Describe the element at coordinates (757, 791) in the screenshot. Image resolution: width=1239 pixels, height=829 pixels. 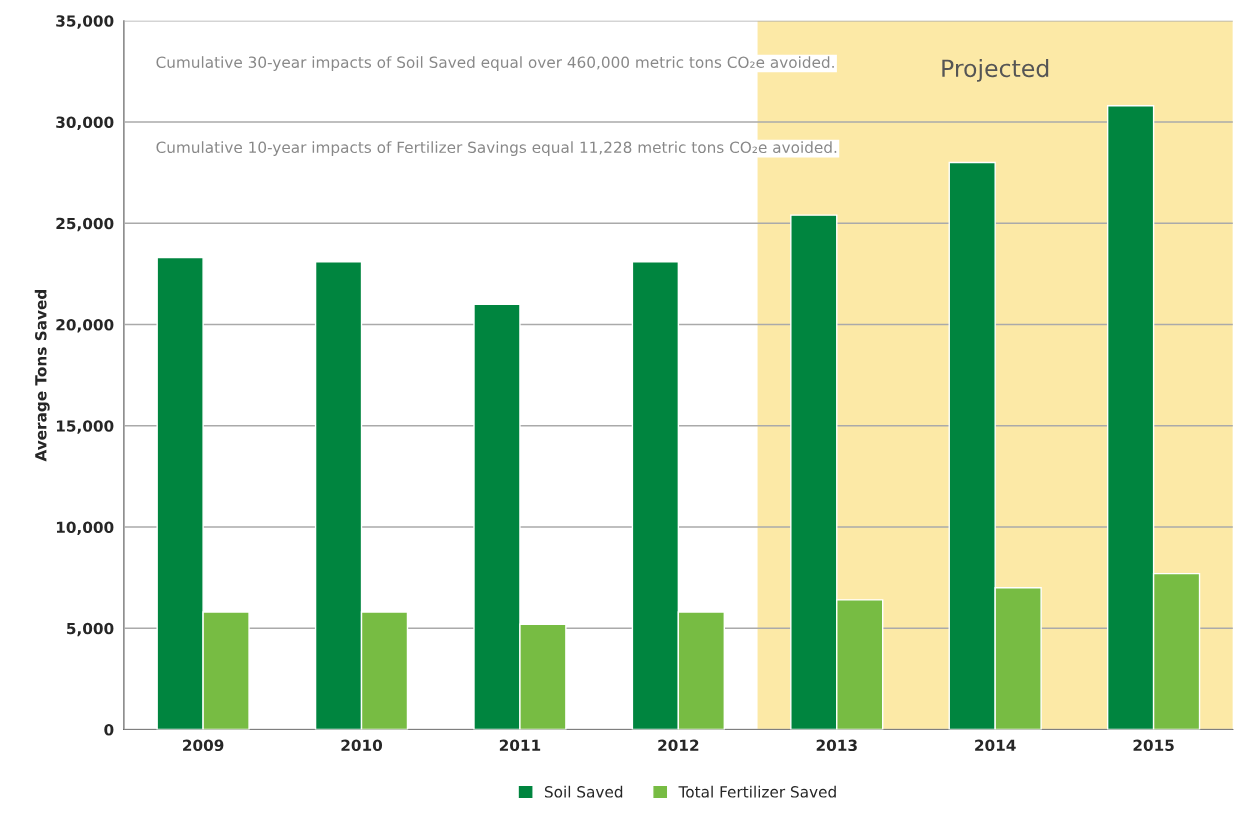
I see `legend-label: Total Fertilizer Saved` at that location.